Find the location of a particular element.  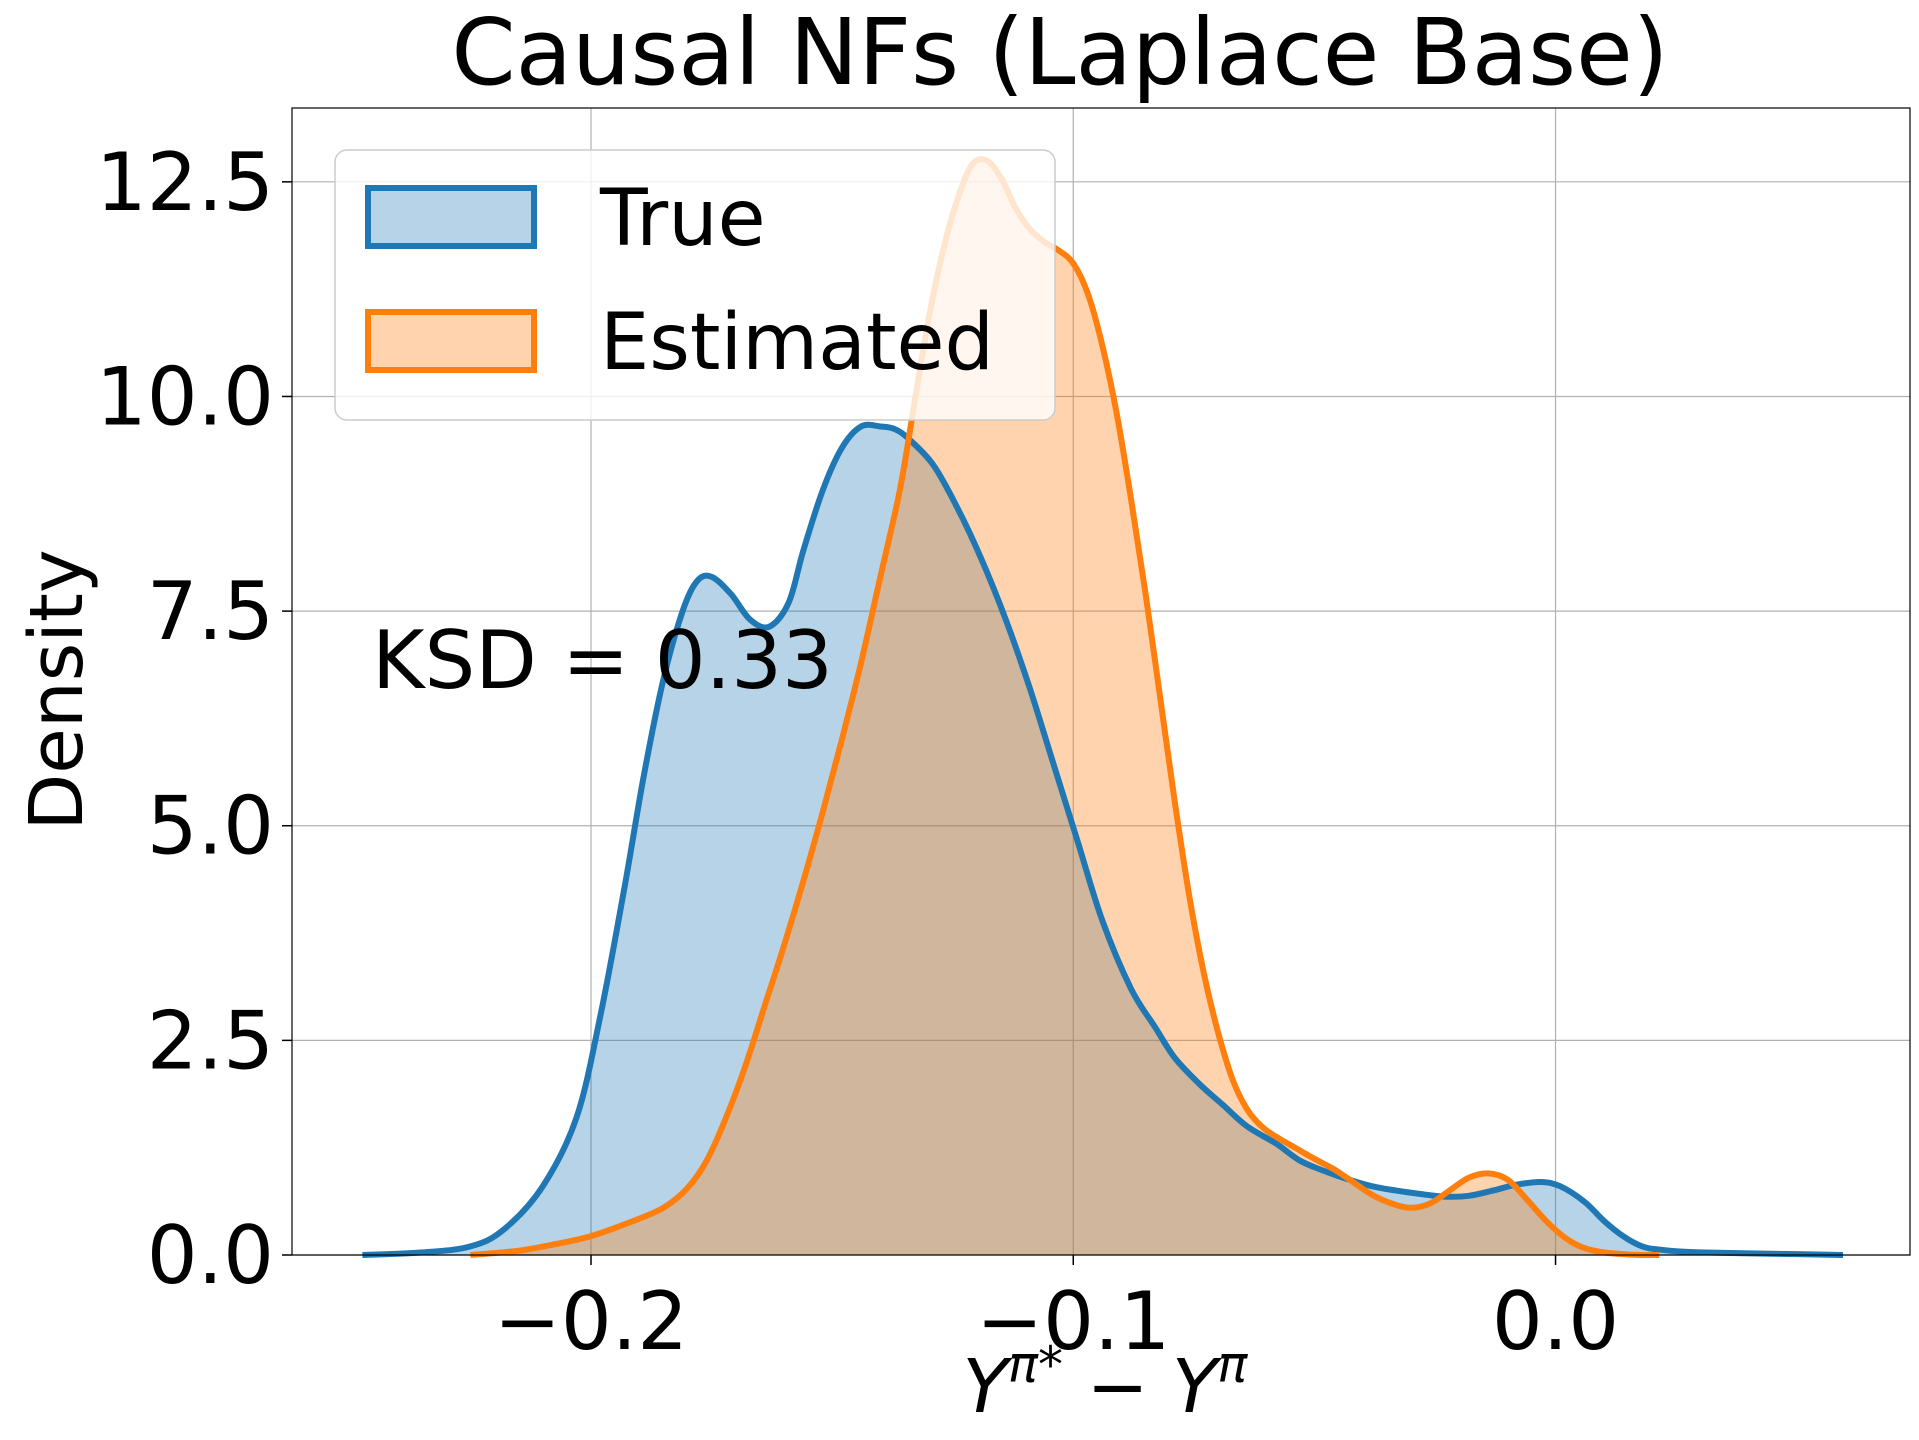

ksd-annotation: KSD = 0.33 is located at coordinates (602, 660).